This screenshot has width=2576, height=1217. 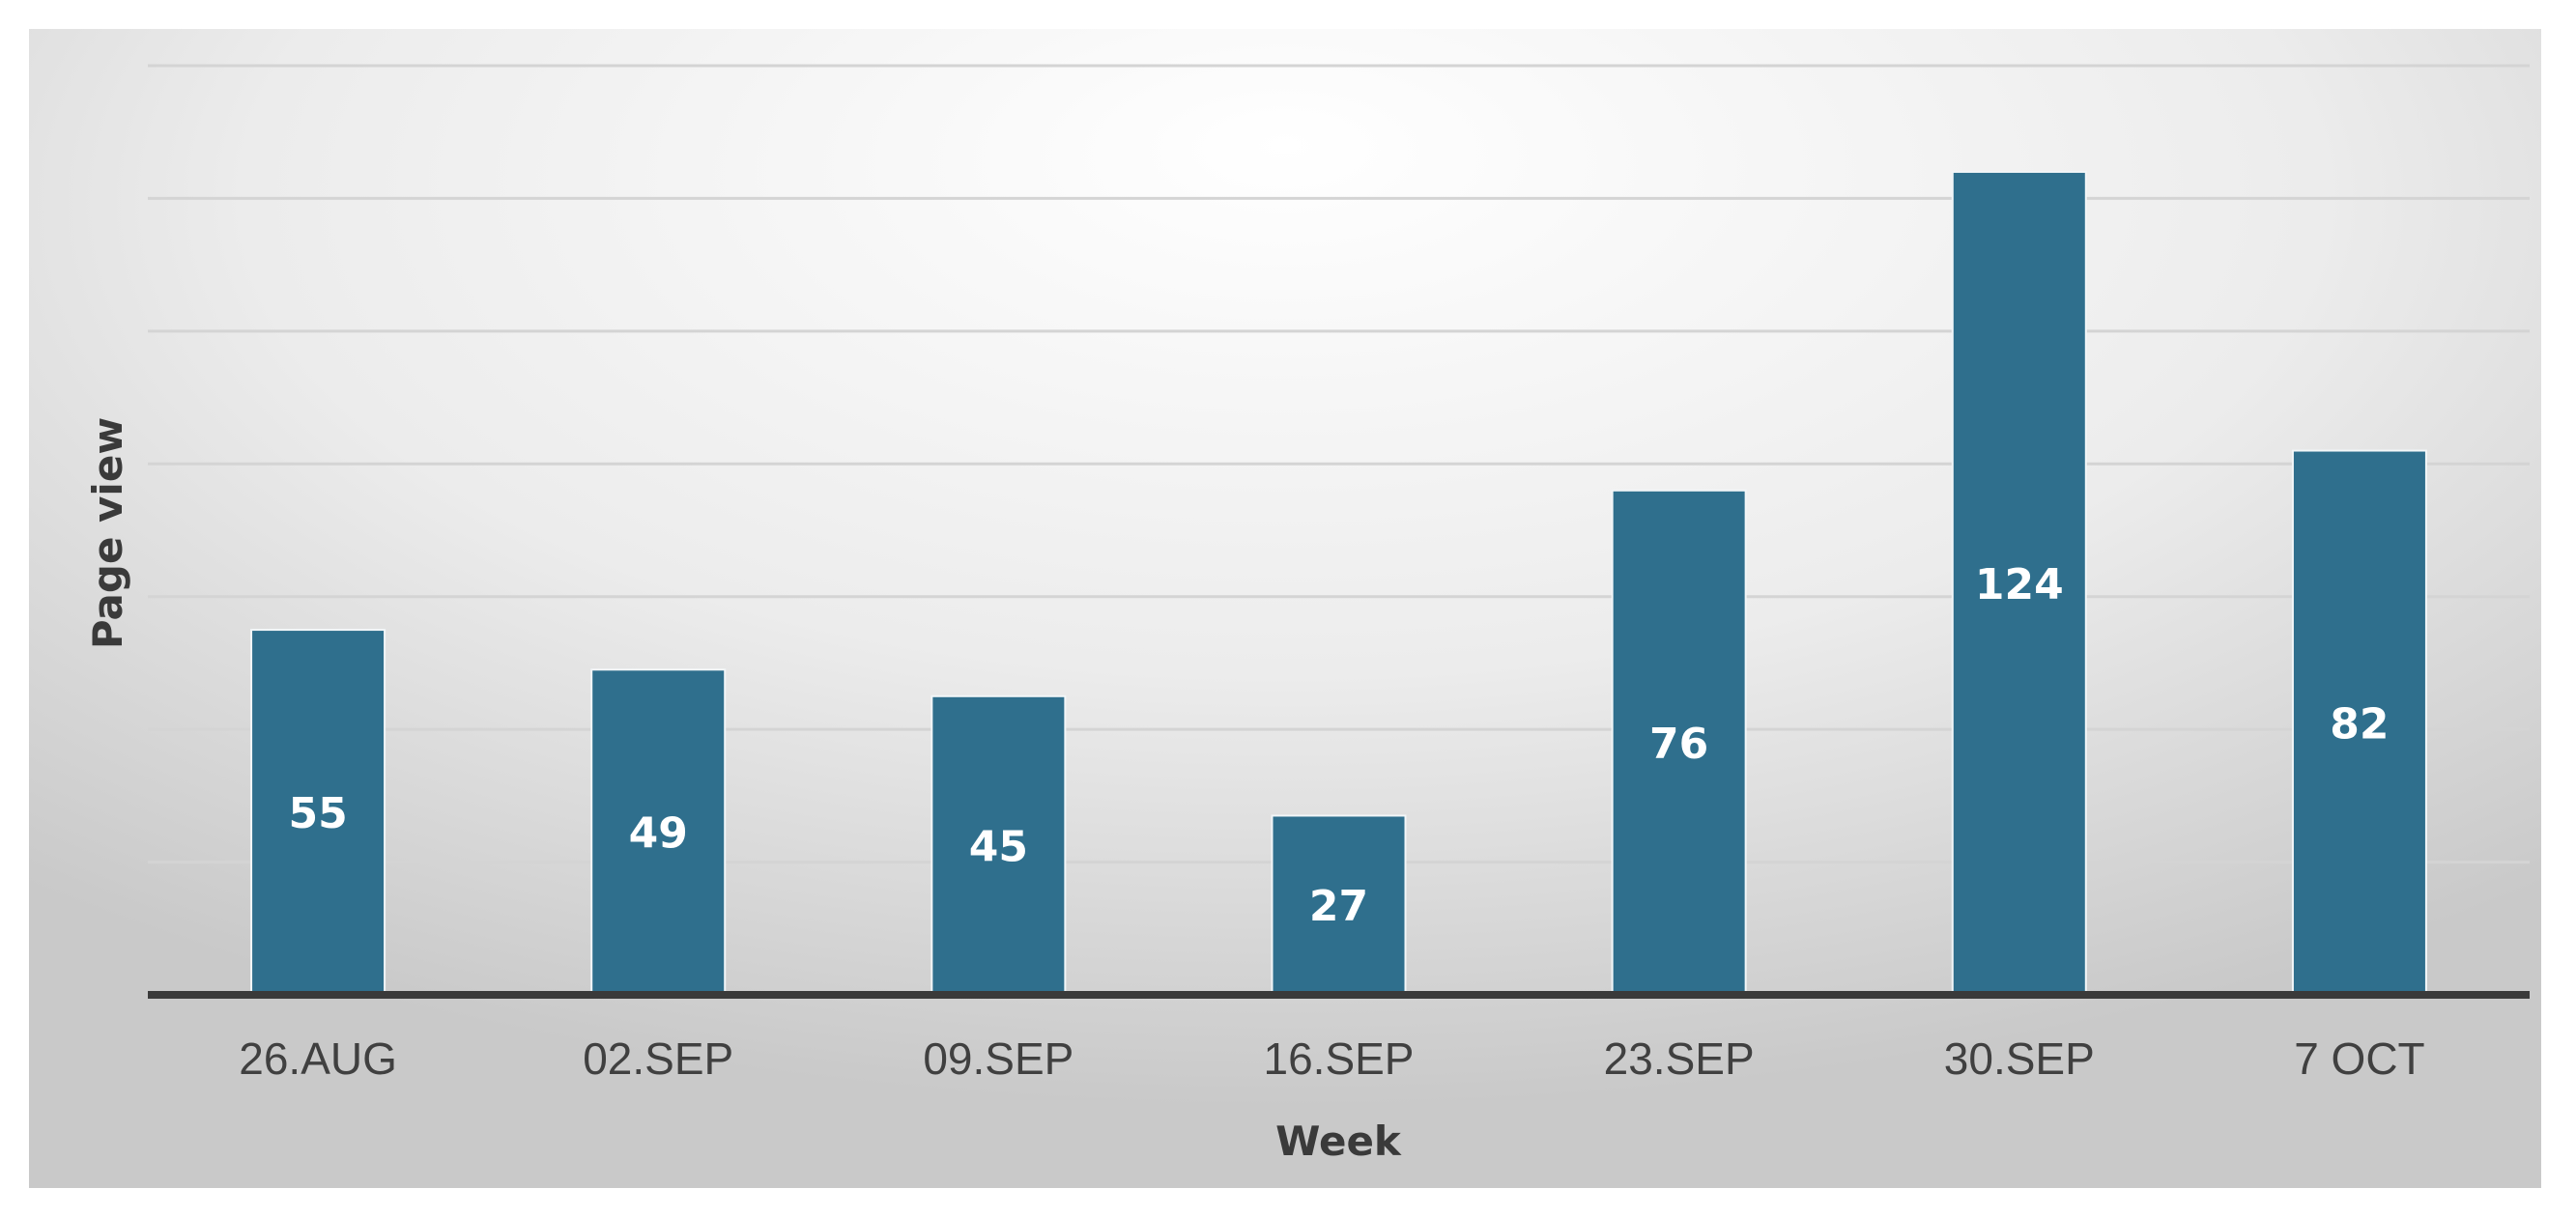 I want to click on data-label-3: 45, so click(x=999, y=846).